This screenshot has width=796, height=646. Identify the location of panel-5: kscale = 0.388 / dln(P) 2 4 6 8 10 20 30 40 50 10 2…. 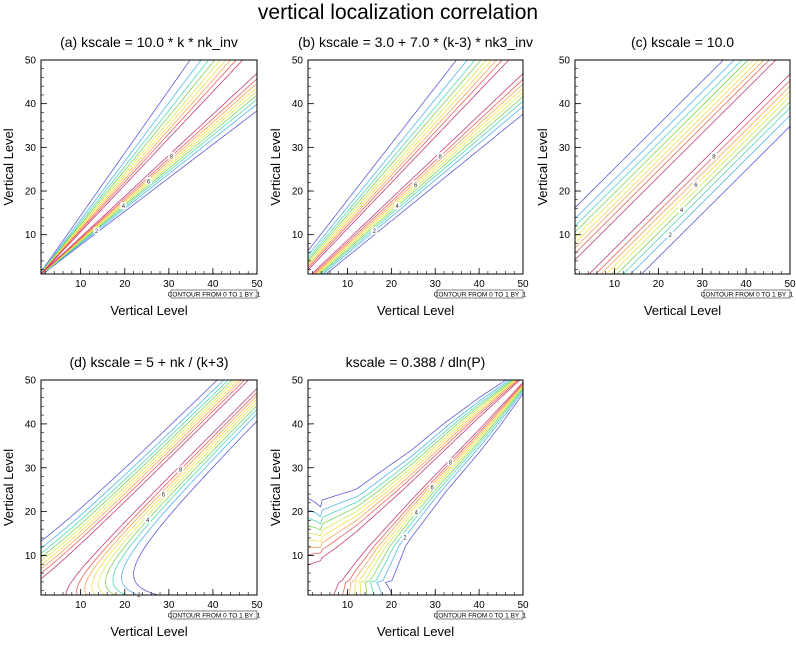
(398, 496).